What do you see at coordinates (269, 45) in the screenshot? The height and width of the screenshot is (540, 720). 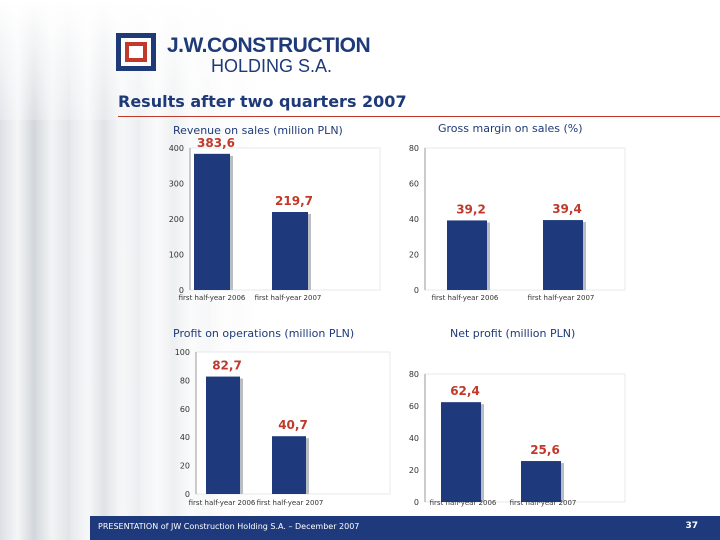 I see `company-name-line1: J.W.CONSTRUCTION` at bounding box center [269, 45].